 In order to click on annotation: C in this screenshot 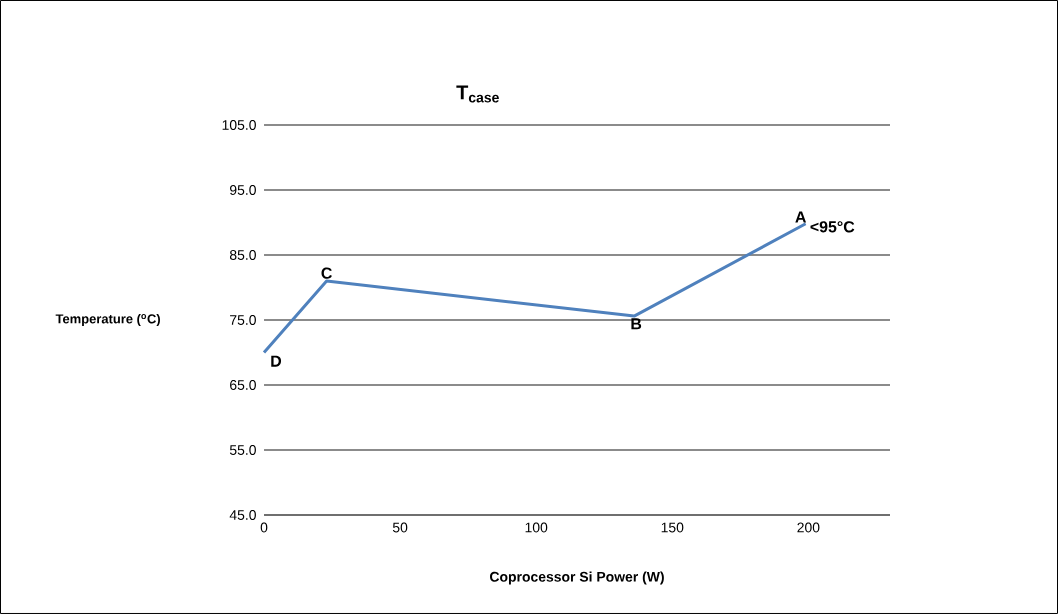, I will do `click(326, 273)`.